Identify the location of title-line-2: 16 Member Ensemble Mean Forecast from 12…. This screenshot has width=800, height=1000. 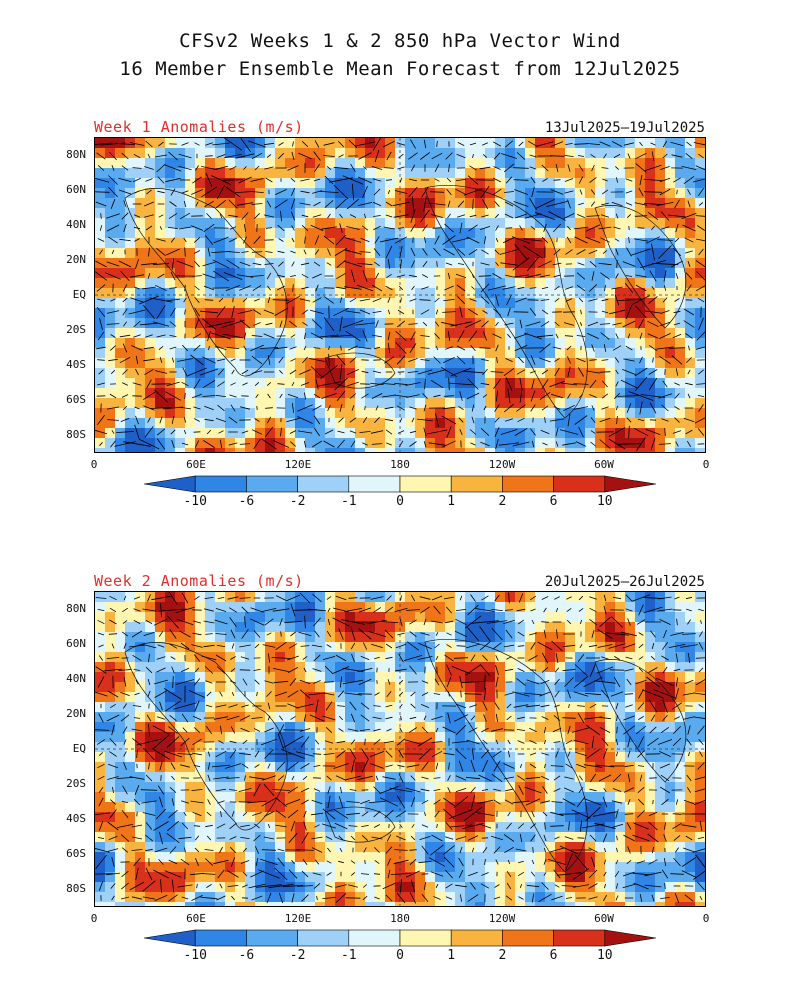
(400, 69).